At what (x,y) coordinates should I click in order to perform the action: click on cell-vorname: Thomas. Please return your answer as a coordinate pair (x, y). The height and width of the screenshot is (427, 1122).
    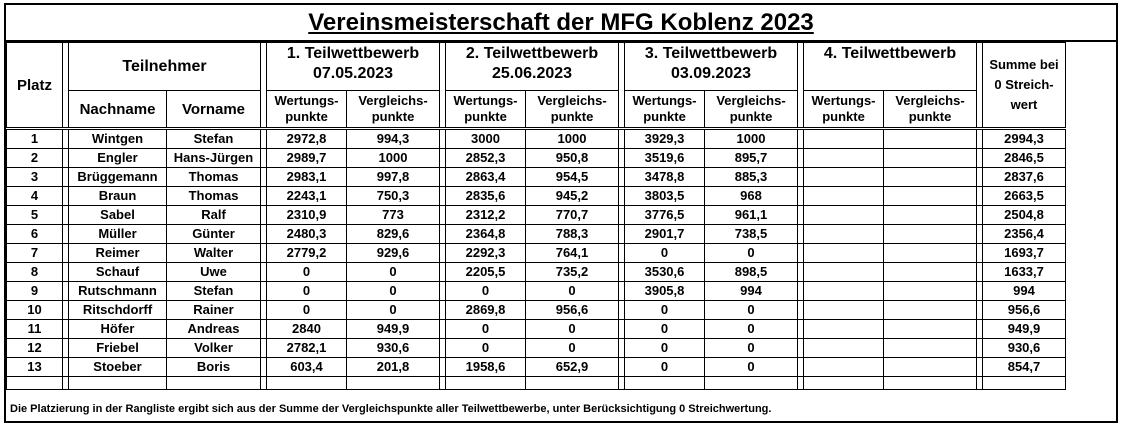
    Looking at the image, I should click on (213, 196).